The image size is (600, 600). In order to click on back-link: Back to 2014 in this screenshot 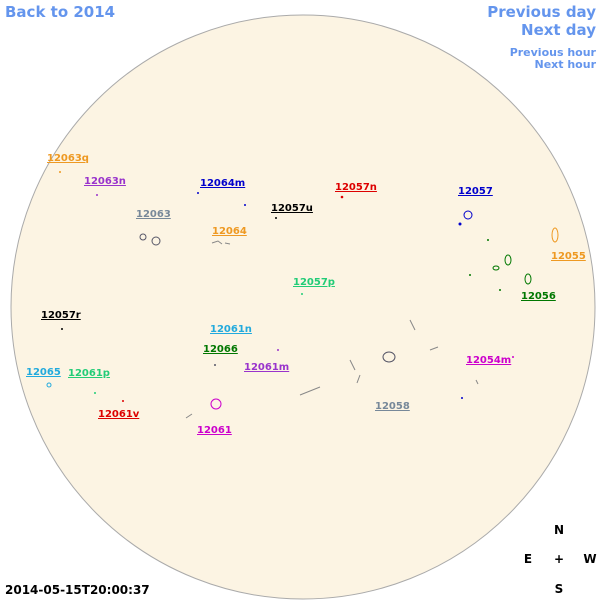, I will do `click(60, 12)`.